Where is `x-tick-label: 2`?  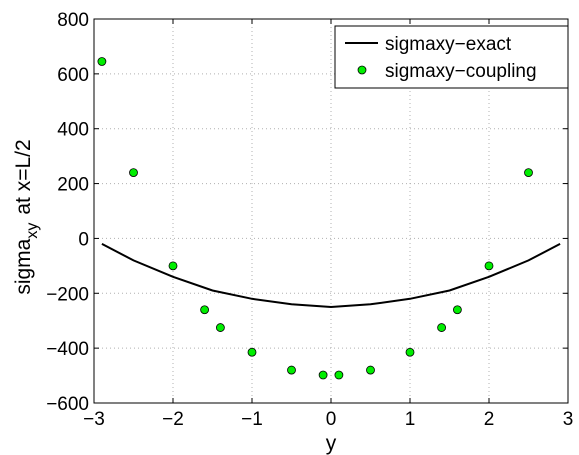
x-tick-label: 2 is located at coordinates (489, 419).